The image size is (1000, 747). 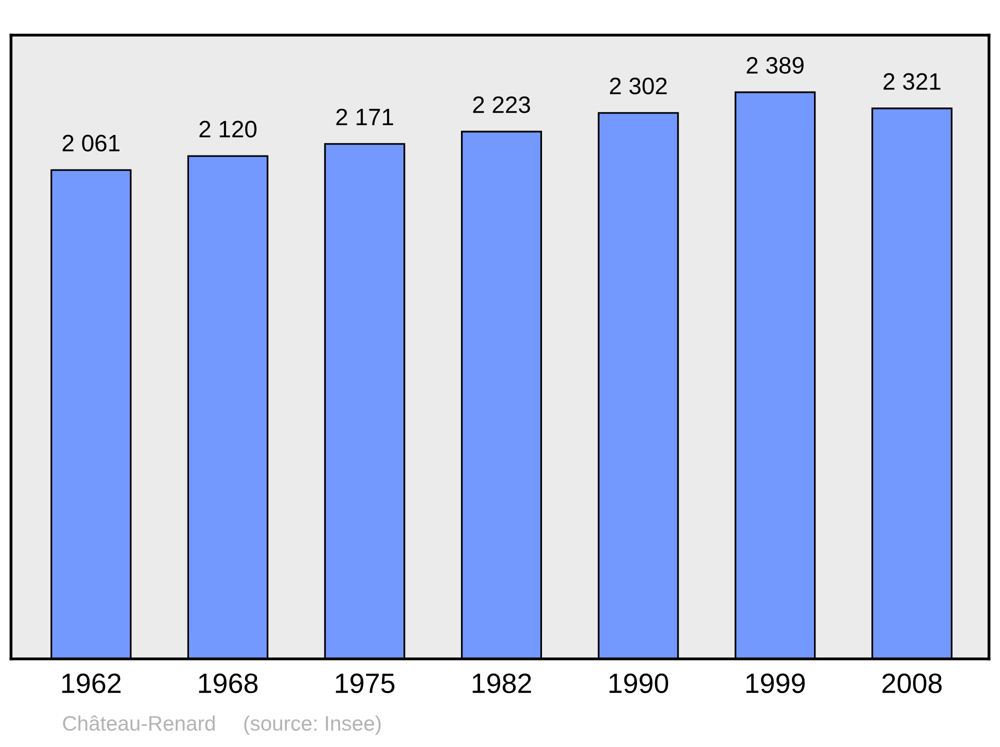 I want to click on data-label: 2 061, so click(x=91, y=143).